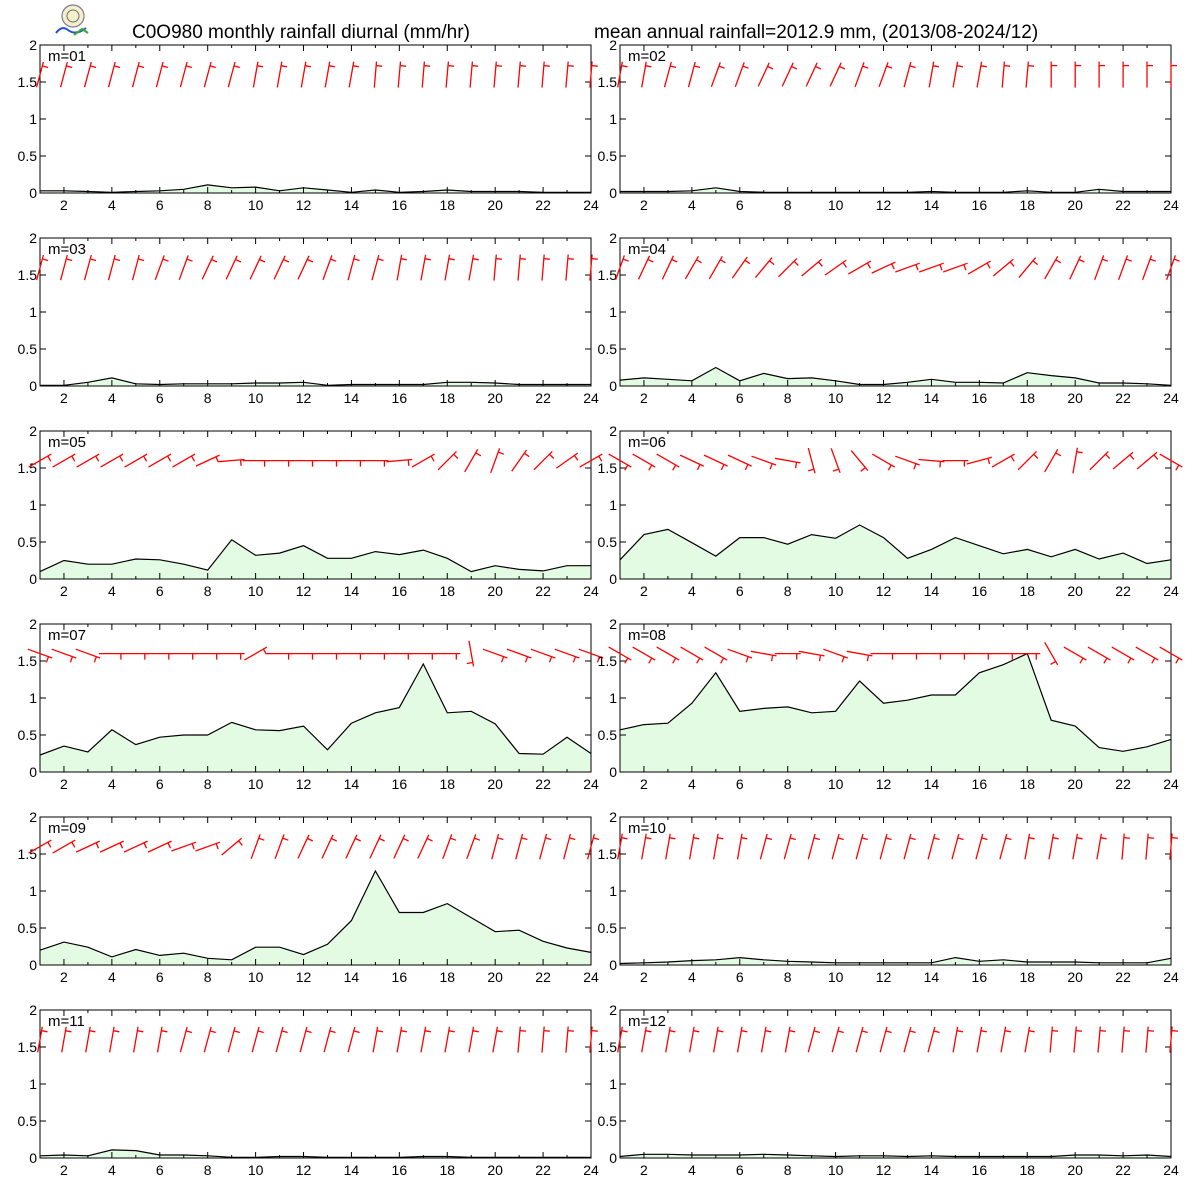  I want to click on x-tick-label: 2, so click(644, 977).